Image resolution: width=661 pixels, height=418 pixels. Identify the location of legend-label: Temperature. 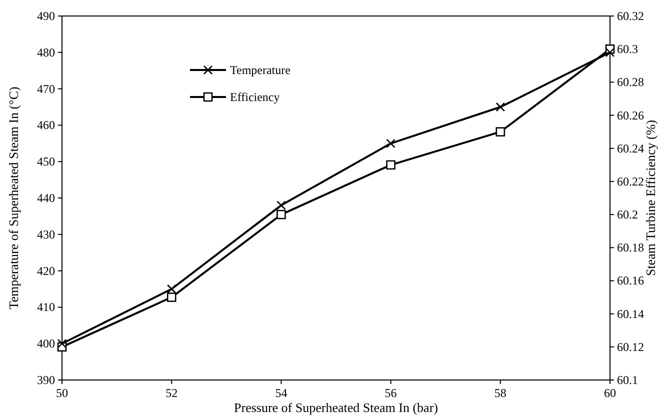
(260, 70).